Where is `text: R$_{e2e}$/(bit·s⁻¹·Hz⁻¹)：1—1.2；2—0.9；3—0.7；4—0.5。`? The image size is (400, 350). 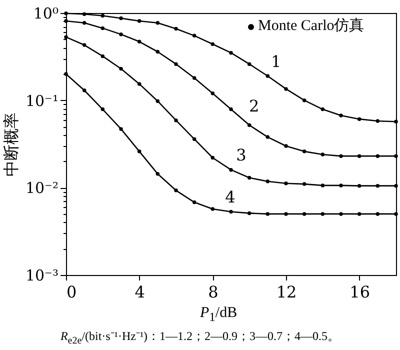
text: R$_{e2e}$/(bit·s⁻¹·Hz⁻¹)：1—1.2；2—0.9；3—0.7；4—0.5。 is located at coordinates (200, 338).